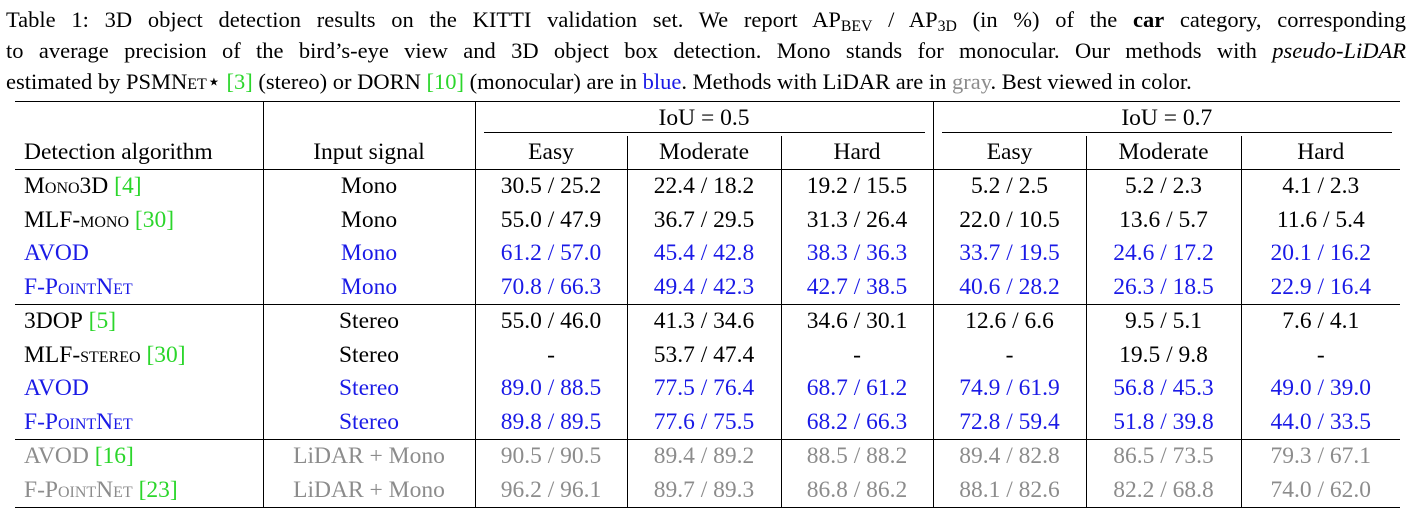  I want to click on ap-value-cell: 89.4 / 82.8, so click(1009, 456).